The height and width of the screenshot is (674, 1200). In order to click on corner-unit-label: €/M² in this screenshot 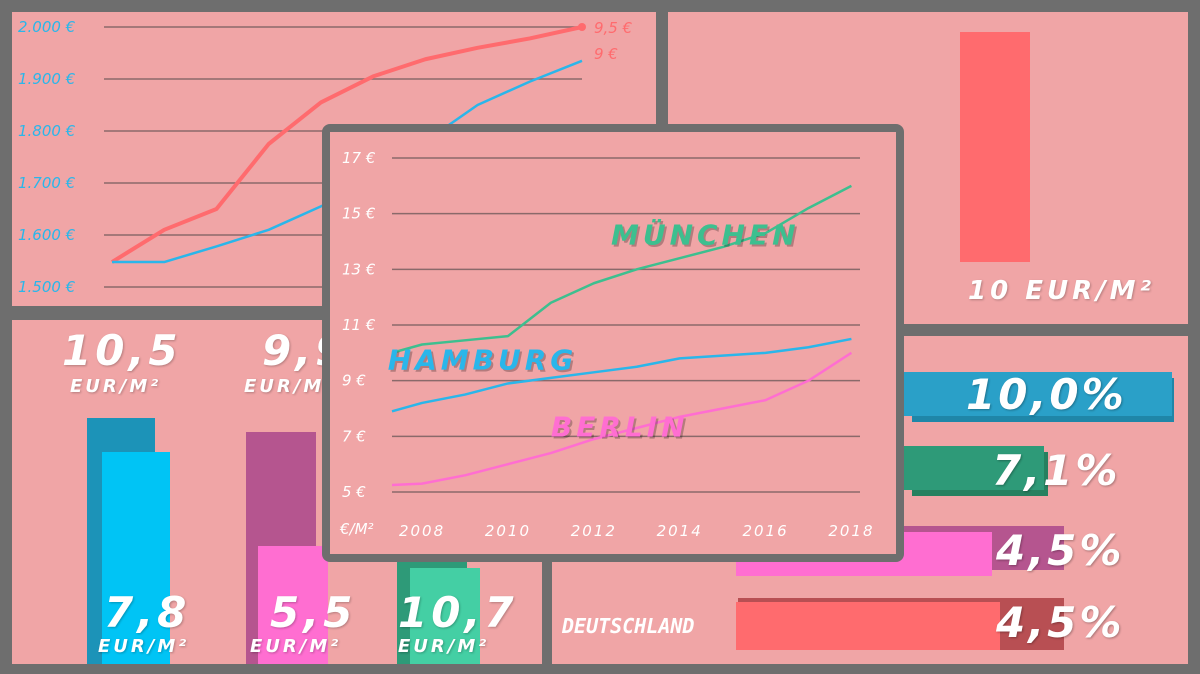, I will do `click(356, 529)`.